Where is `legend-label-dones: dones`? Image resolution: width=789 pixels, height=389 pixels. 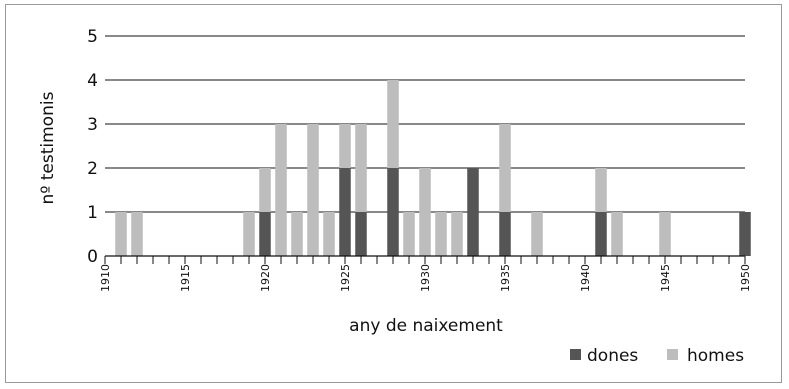
legend-label-dones: dones is located at coordinates (612, 356).